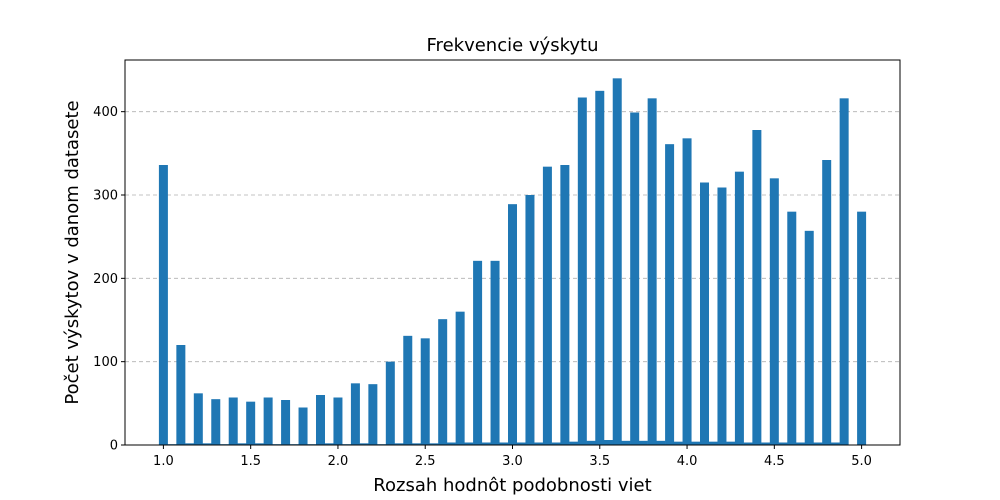  Describe the element at coordinates (774, 461) in the screenshot. I see `x-tick-label: 4.5` at that location.